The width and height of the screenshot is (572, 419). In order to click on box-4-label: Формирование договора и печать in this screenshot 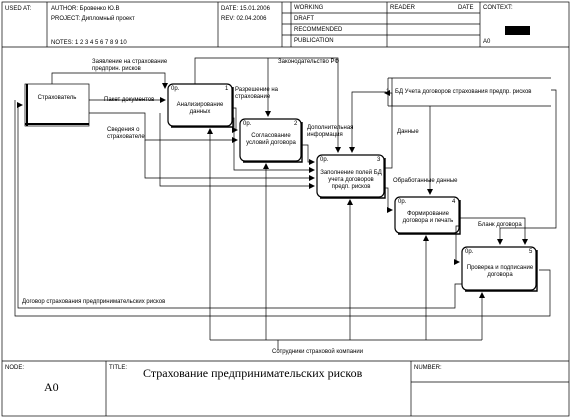, I will do `click(428, 217)`.